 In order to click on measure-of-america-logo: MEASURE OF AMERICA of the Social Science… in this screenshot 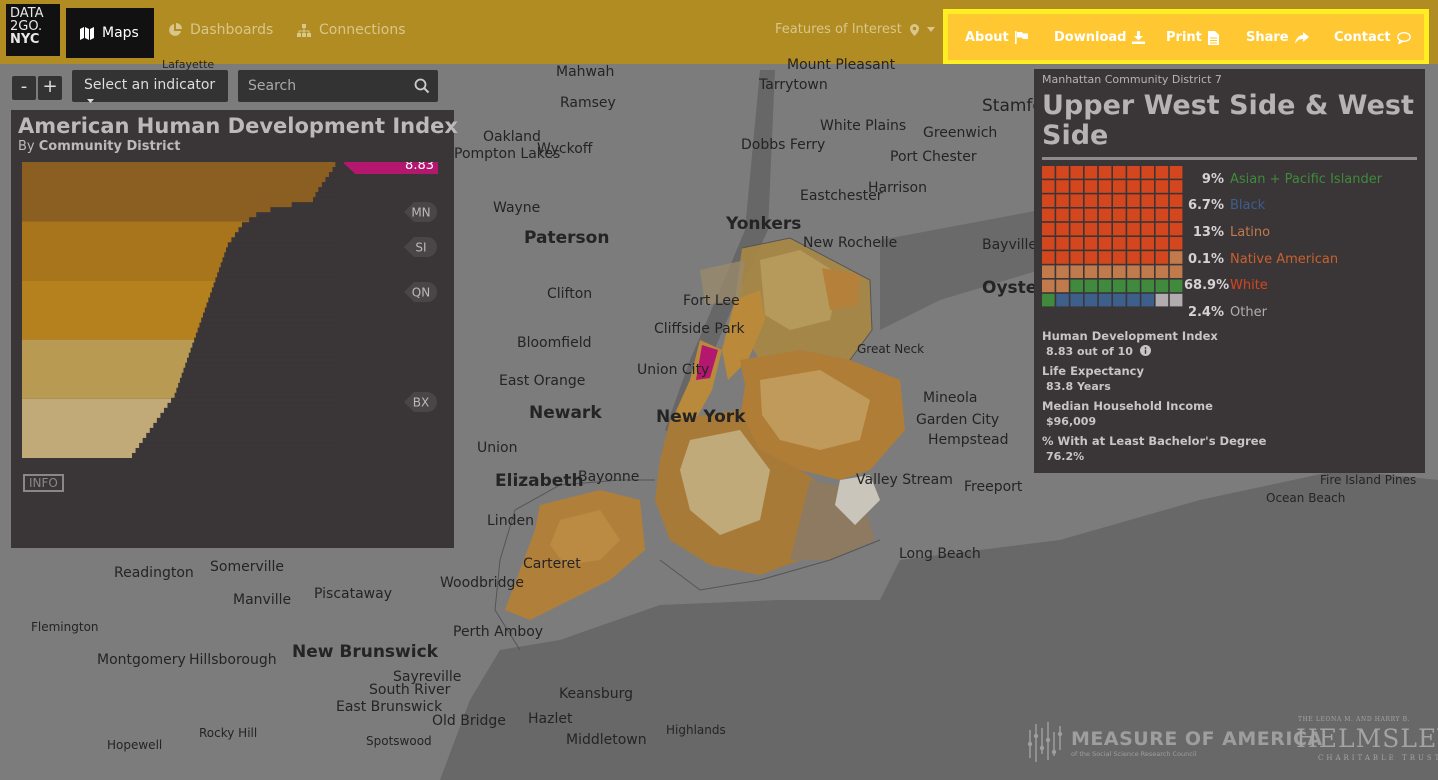, I will do `click(1174, 741)`.